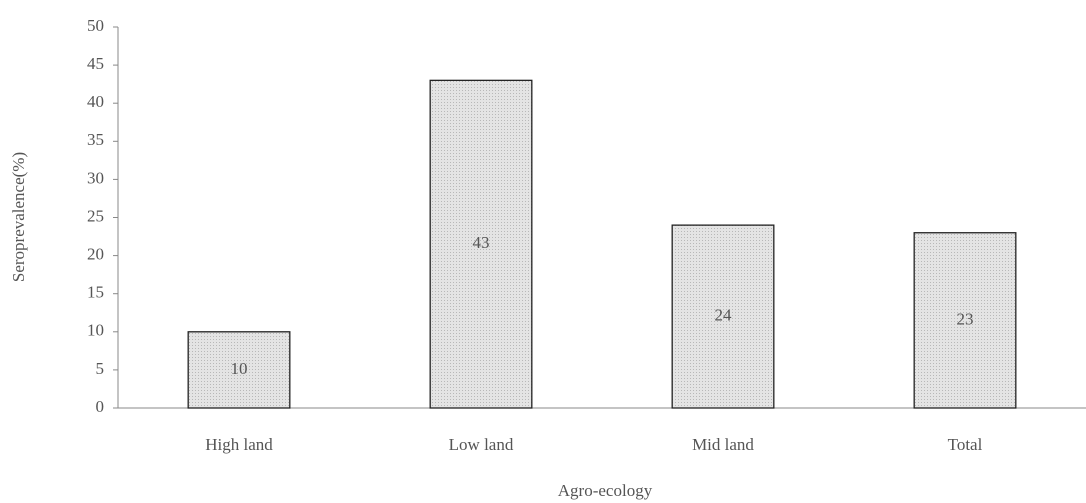 The width and height of the screenshot is (1086, 503). I want to click on data-label: 24, so click(724, 314).